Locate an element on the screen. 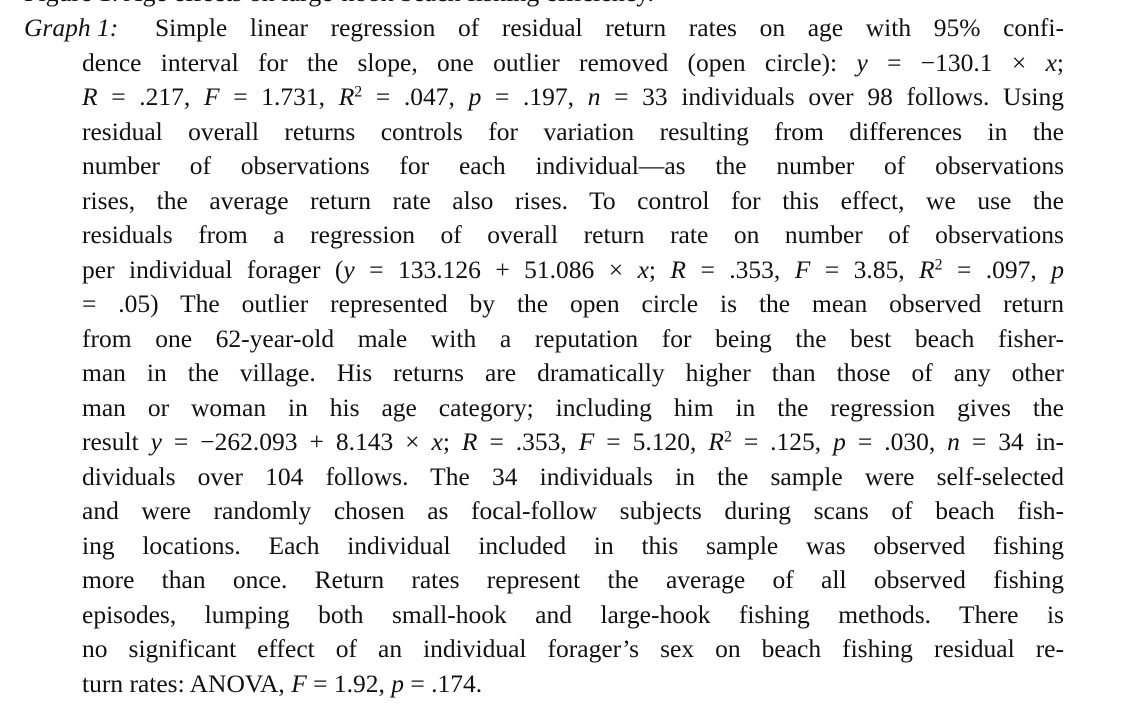 The height and width of the screenshot is (716, 1128). text: = −130.1 × is located at coordinates (956, 62).